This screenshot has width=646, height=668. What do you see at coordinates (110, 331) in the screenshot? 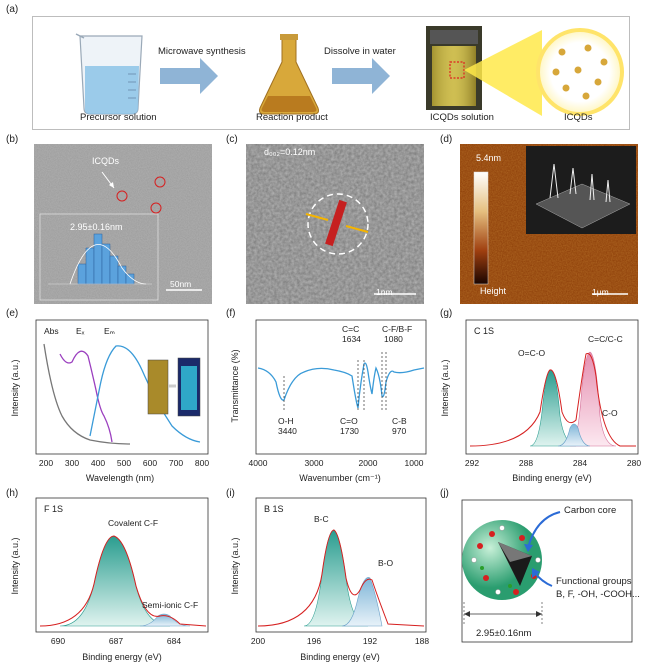
I see `em-legend: Eₘ` at bounding box center [110, 331].